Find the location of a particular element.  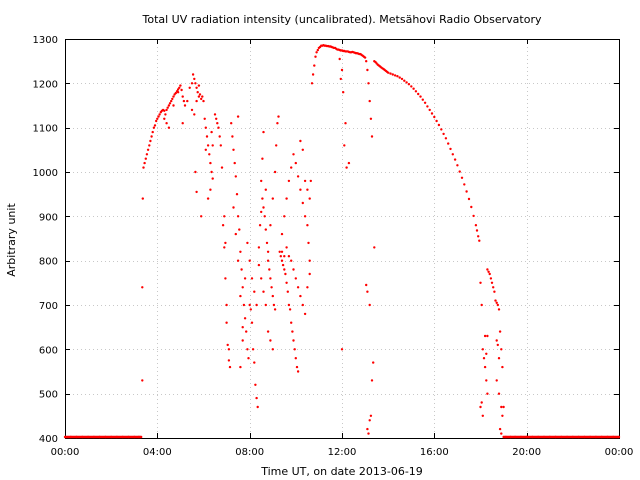

y-tick-label: 800 is located at coordinates (48, 262).